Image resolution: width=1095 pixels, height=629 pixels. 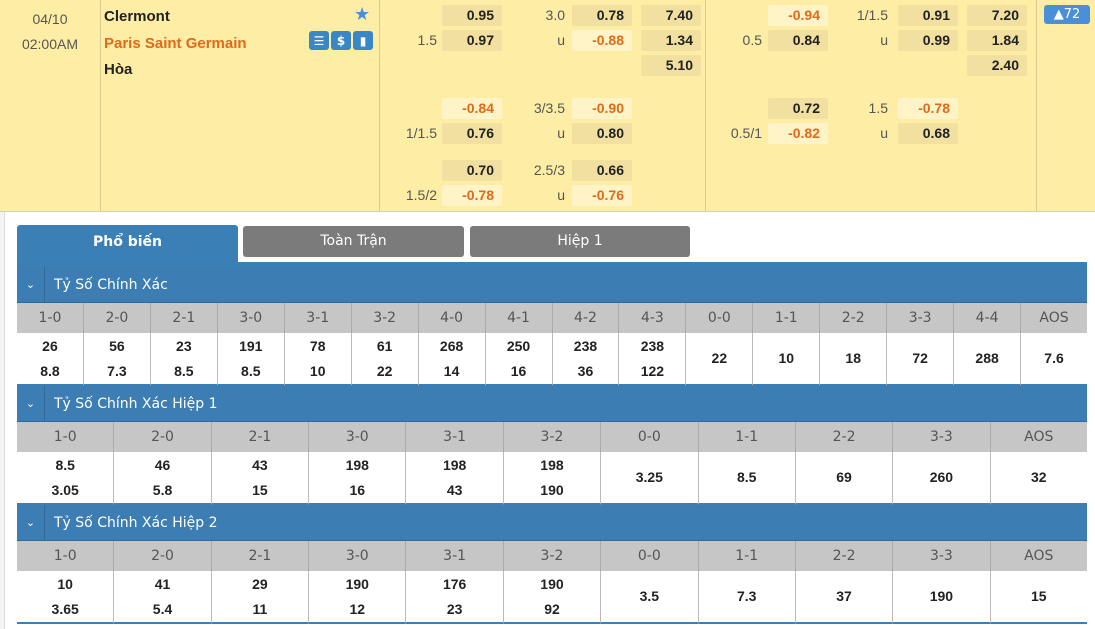 What do you see at coordinates (127, 243) in the screenshot?
I see `tab-pho-bien: Phổ biến` at bounding box center [127, 243].